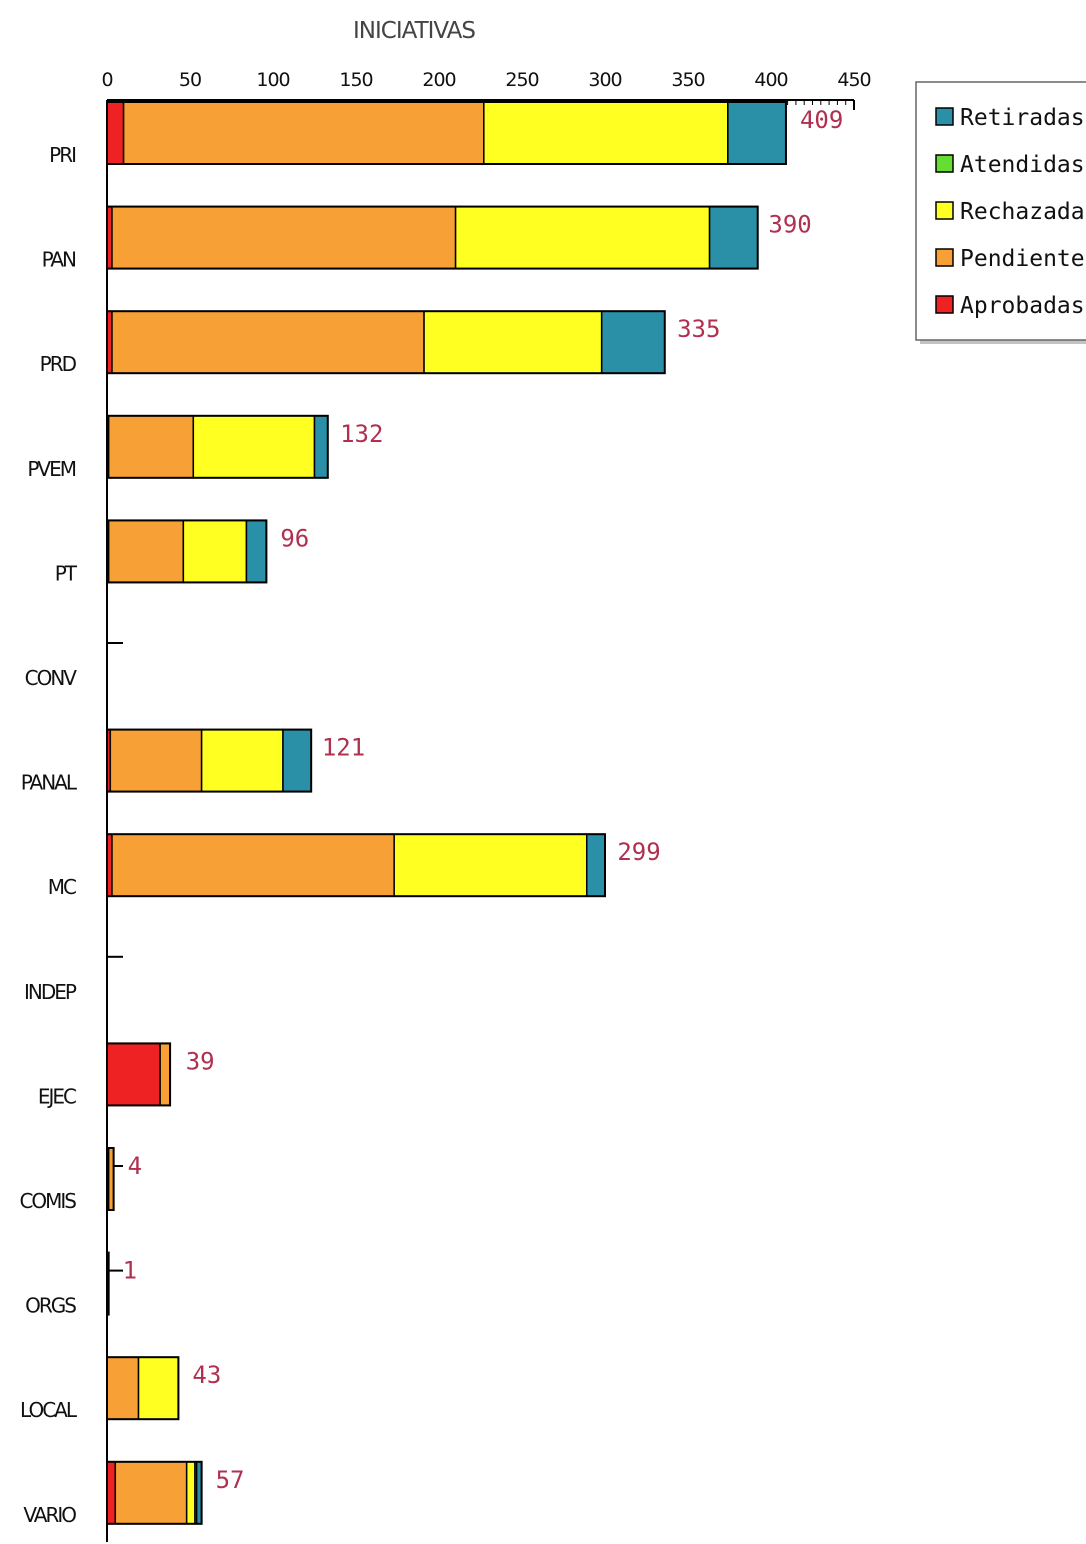 This screenshot has width=1086, height=1544. What do you see at coordinates (62, 887) in the screenshot?
I see `category-label: MC` at bounding box center [62, 887].